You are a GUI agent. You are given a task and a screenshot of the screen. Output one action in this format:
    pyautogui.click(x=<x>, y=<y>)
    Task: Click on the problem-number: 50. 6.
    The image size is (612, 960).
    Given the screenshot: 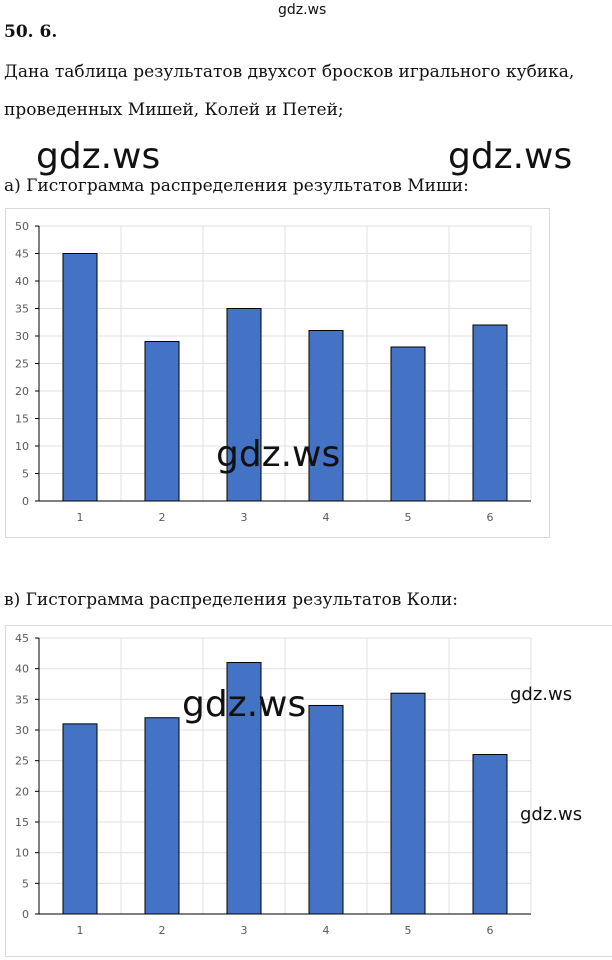 What is the action you would take?
    pyautogui.click(x=31, y=32)
    